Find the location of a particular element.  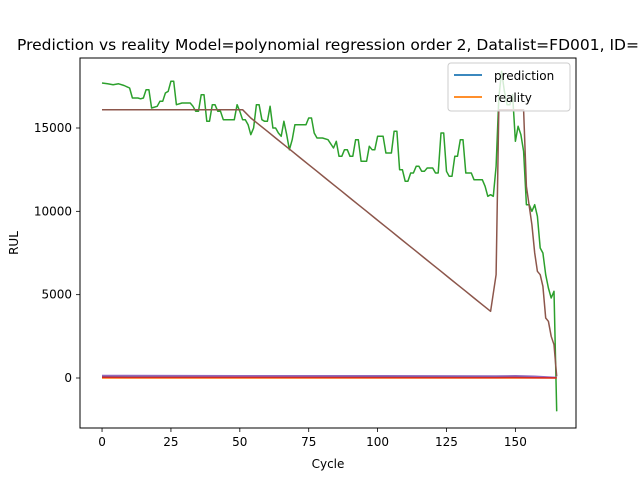

x-tick-label: 75 is located at coordinates (308, 442).